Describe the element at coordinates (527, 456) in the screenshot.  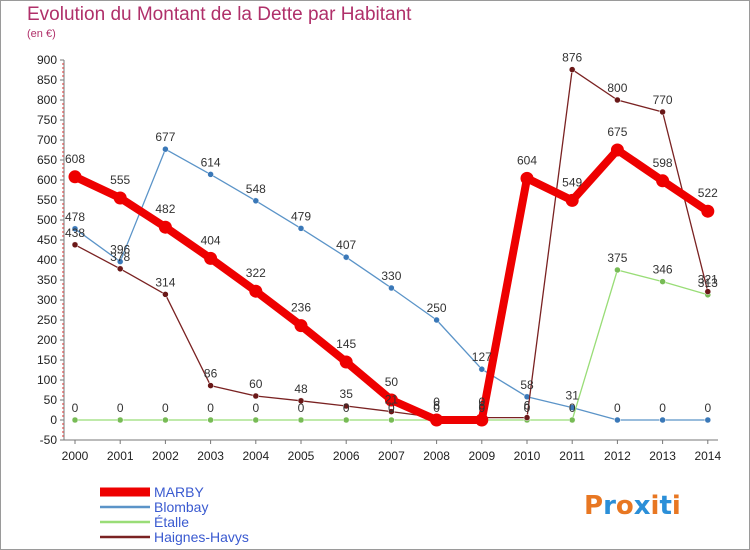
I see `x-tick-label: 2010` at that location.